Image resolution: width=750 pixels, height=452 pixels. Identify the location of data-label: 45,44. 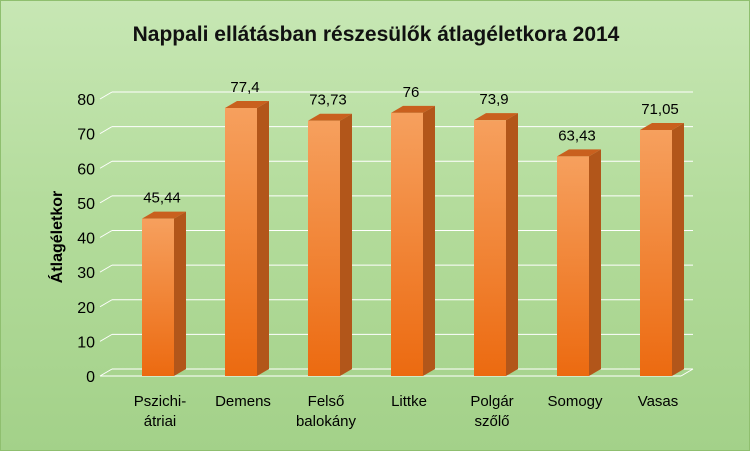
(162, 198).